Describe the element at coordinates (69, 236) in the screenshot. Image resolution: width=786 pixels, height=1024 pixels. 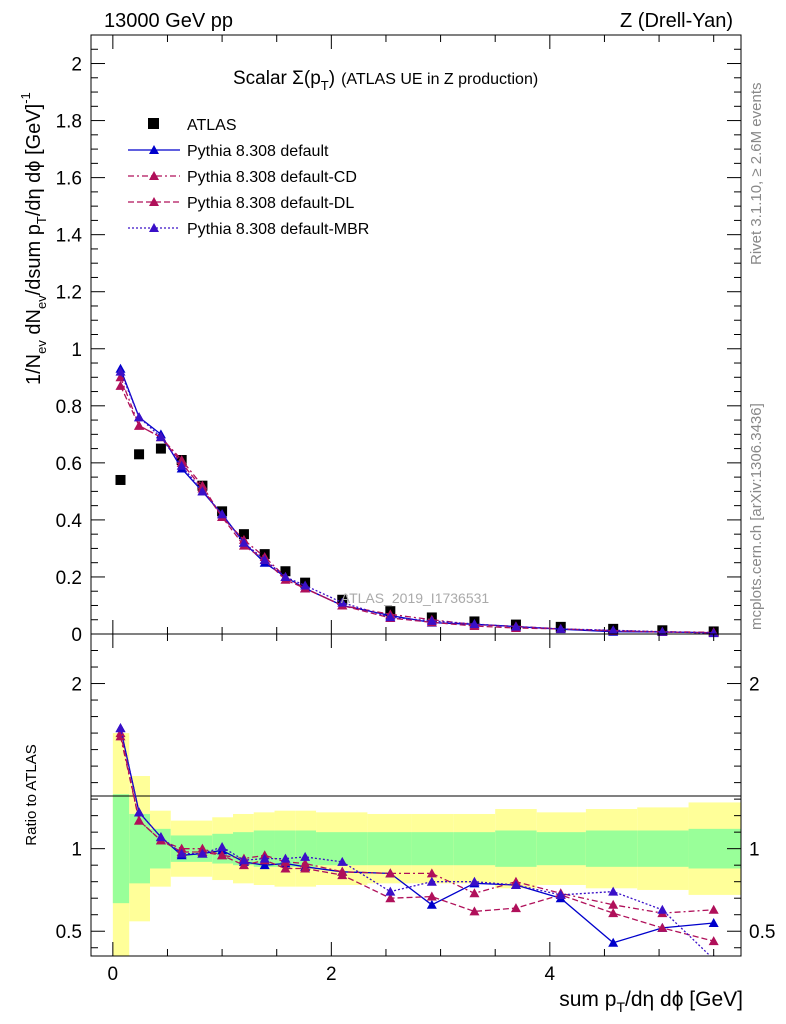
I see `y-tick-label: 1.4` at that location.